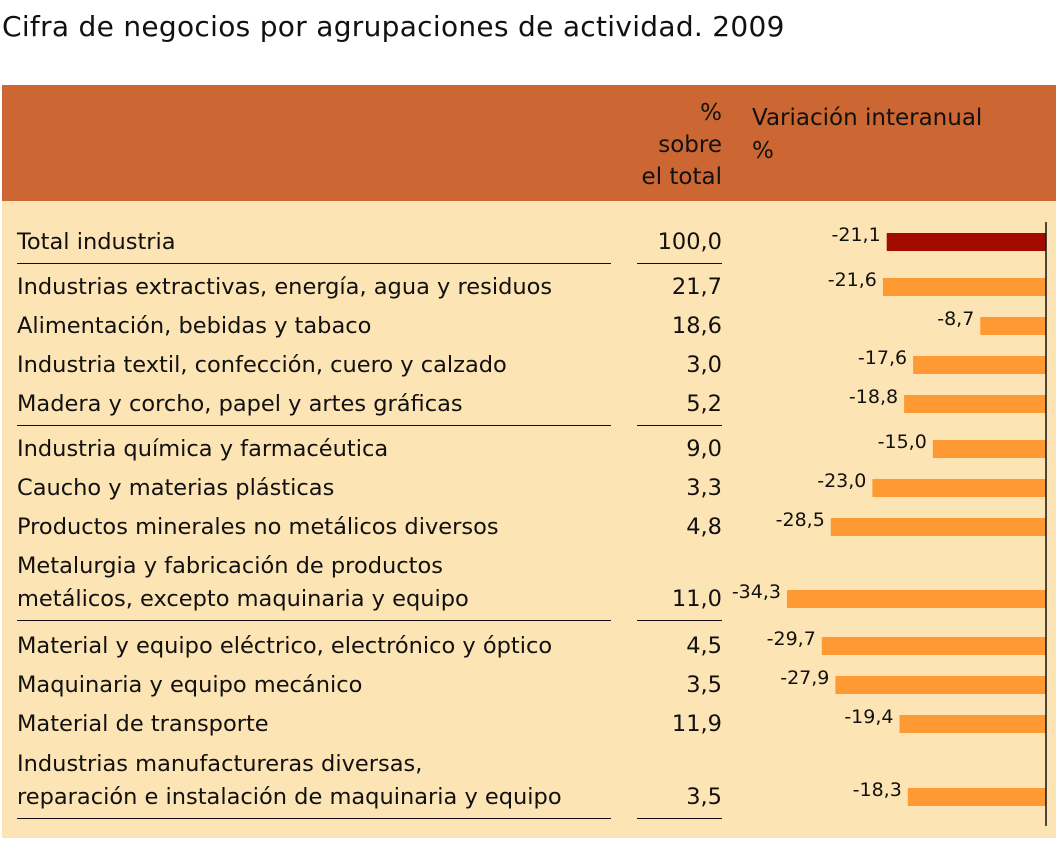  Describe the element at coordinates (143, 724) in the screenshot. I see `row-label: Material de transporte` at that location.